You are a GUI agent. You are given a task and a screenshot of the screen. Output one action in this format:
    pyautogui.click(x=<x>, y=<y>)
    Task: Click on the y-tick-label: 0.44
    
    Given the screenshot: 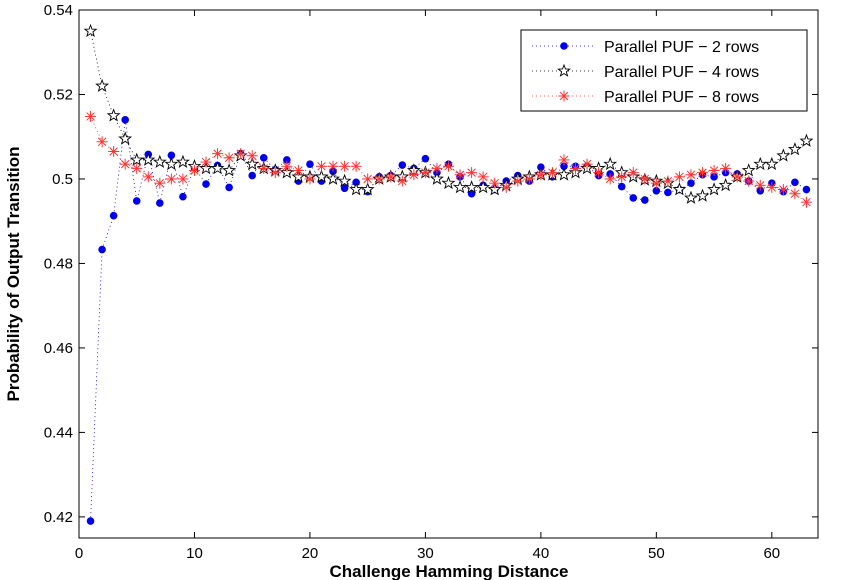 What is the action you would take?
    pyautogui.click(x=58, y=432)
    